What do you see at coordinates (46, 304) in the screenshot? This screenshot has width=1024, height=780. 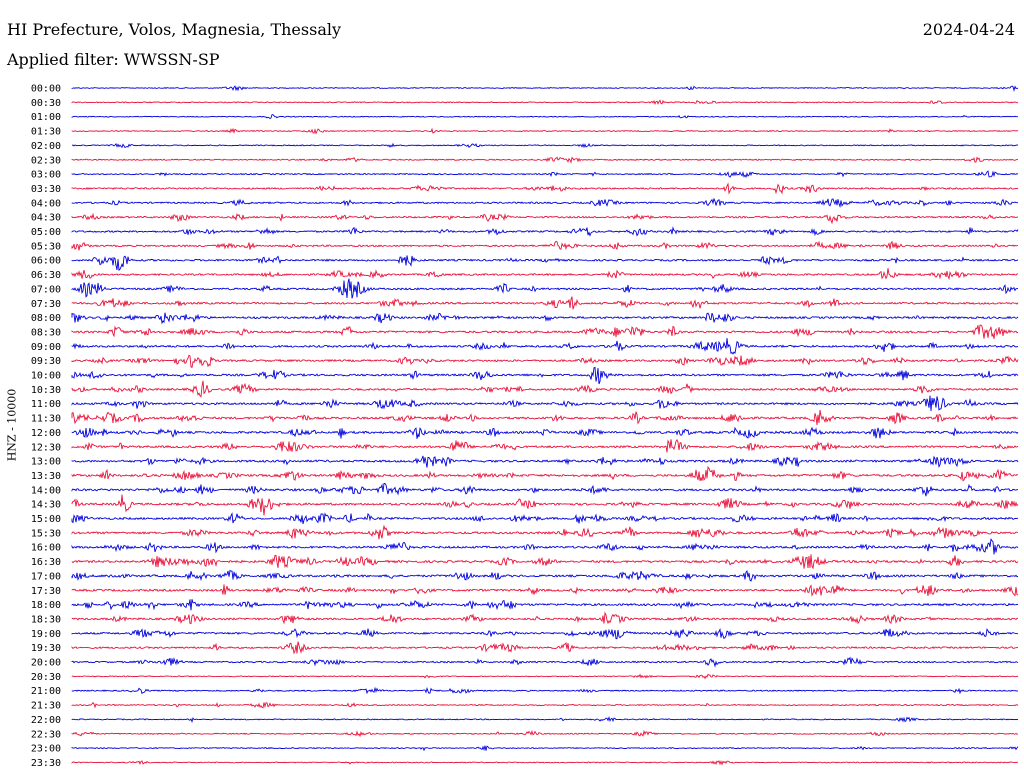 I see `row-time-label: 07:30` at bounding box center [46, 304].